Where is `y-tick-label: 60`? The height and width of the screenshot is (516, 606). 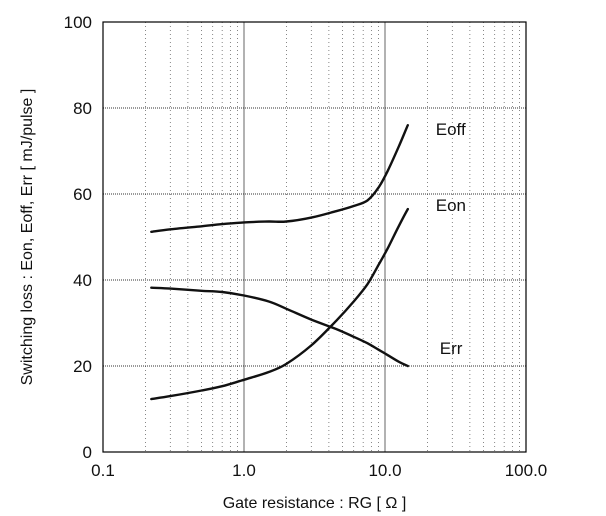
y-tick-label: 60 is located at coordinates (82, 194).